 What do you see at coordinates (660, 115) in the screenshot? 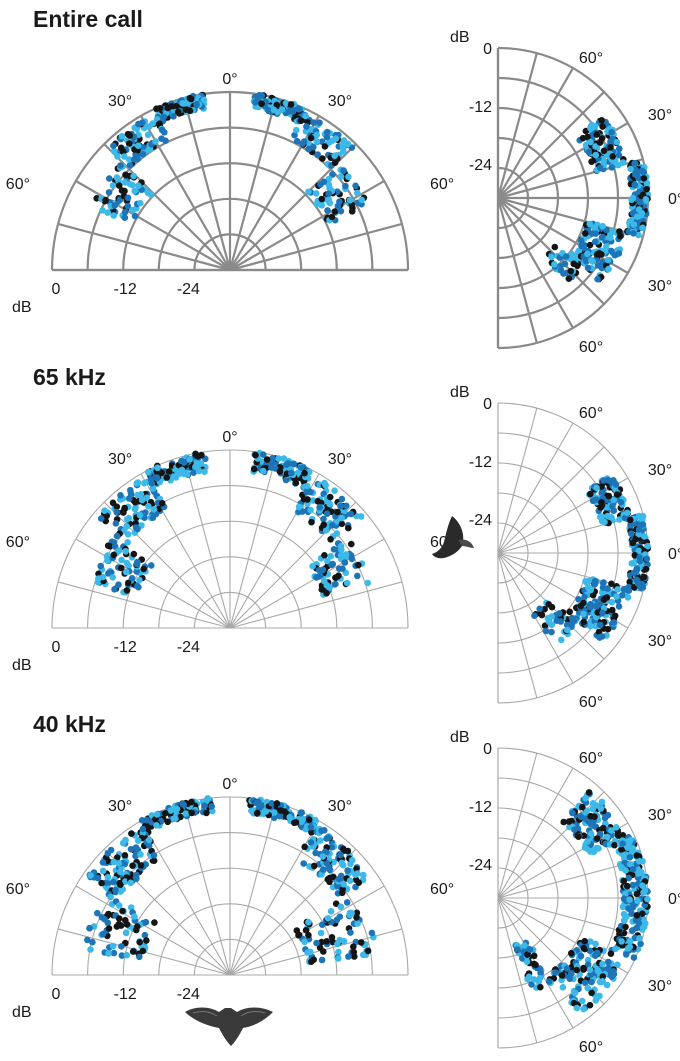
I see `angle-label-30-top: 30°` at bounding box center [660, 115].